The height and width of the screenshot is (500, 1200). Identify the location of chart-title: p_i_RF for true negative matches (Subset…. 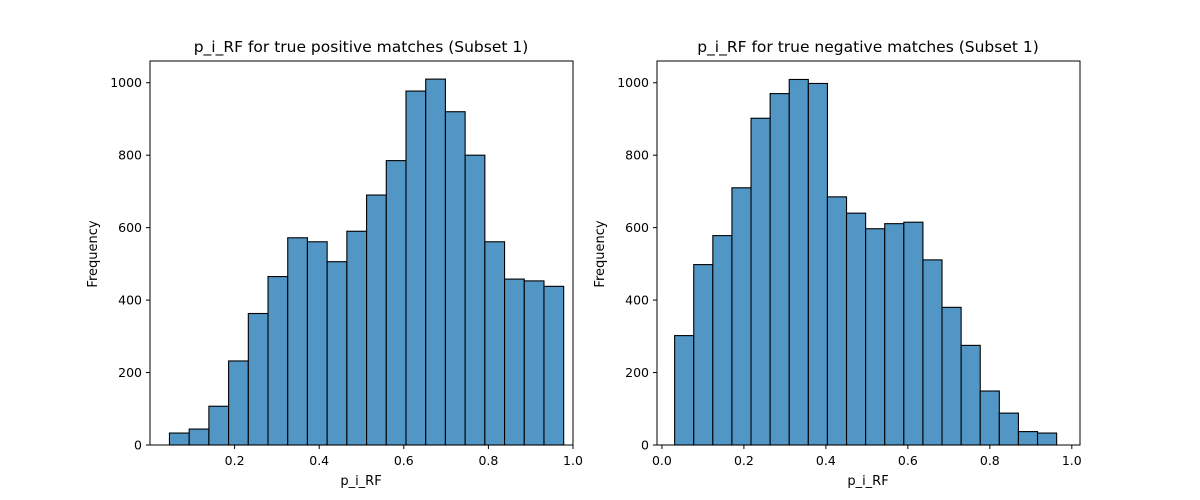
(868, 47).